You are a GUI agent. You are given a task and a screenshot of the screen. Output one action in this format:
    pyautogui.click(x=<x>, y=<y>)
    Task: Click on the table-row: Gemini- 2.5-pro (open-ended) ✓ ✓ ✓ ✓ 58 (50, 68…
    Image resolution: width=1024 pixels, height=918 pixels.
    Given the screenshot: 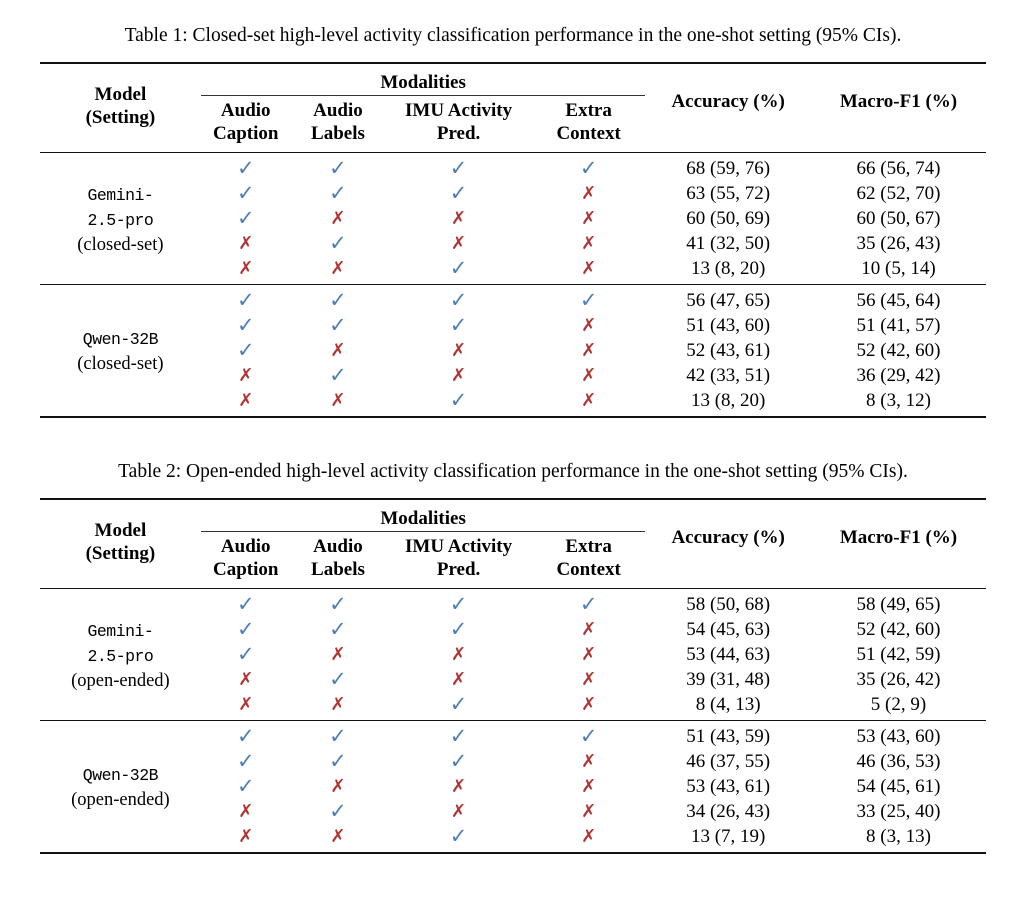 What is the action you would take?
    pyautogui.click(x=513, y=640)
    